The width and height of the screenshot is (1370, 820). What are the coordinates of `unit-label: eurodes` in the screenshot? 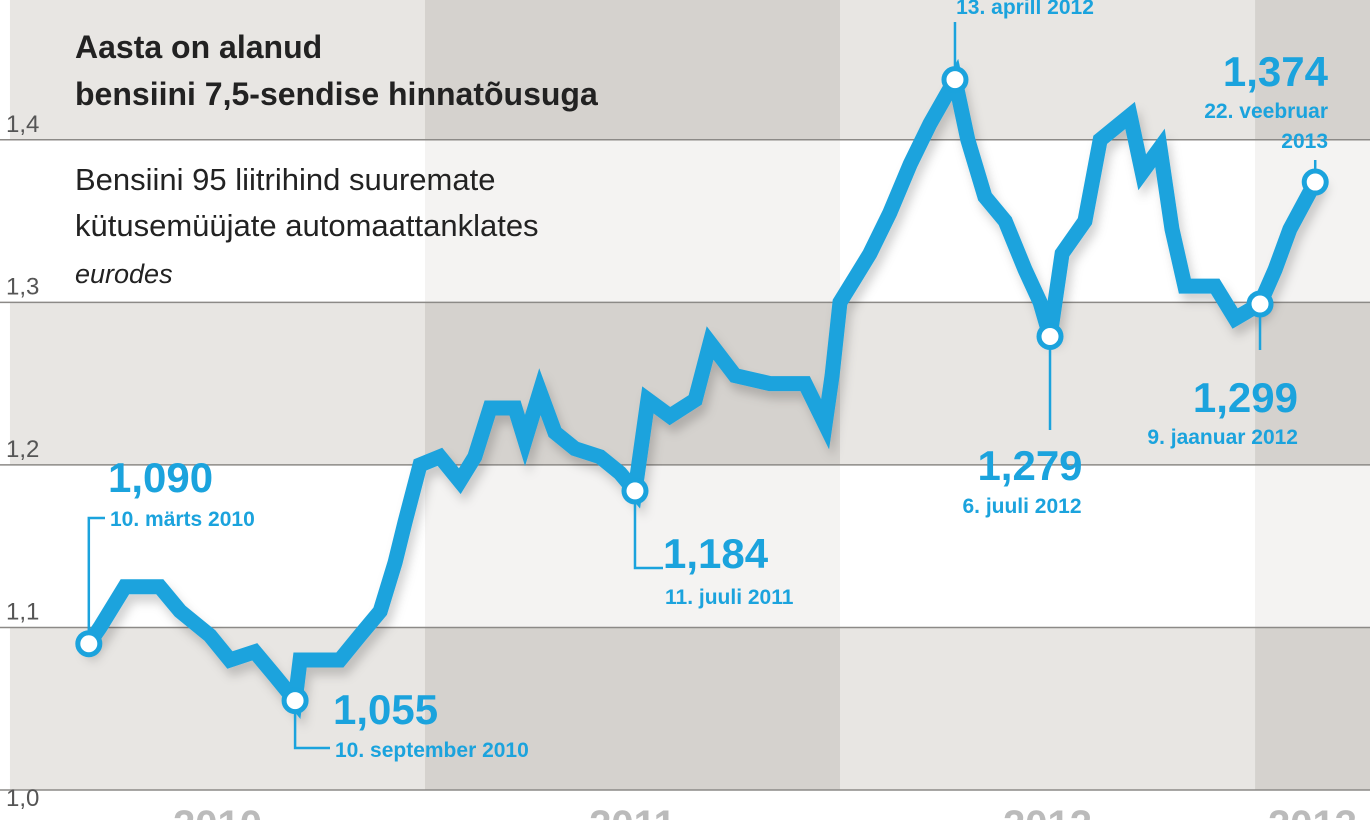 It's located at (124, 274).